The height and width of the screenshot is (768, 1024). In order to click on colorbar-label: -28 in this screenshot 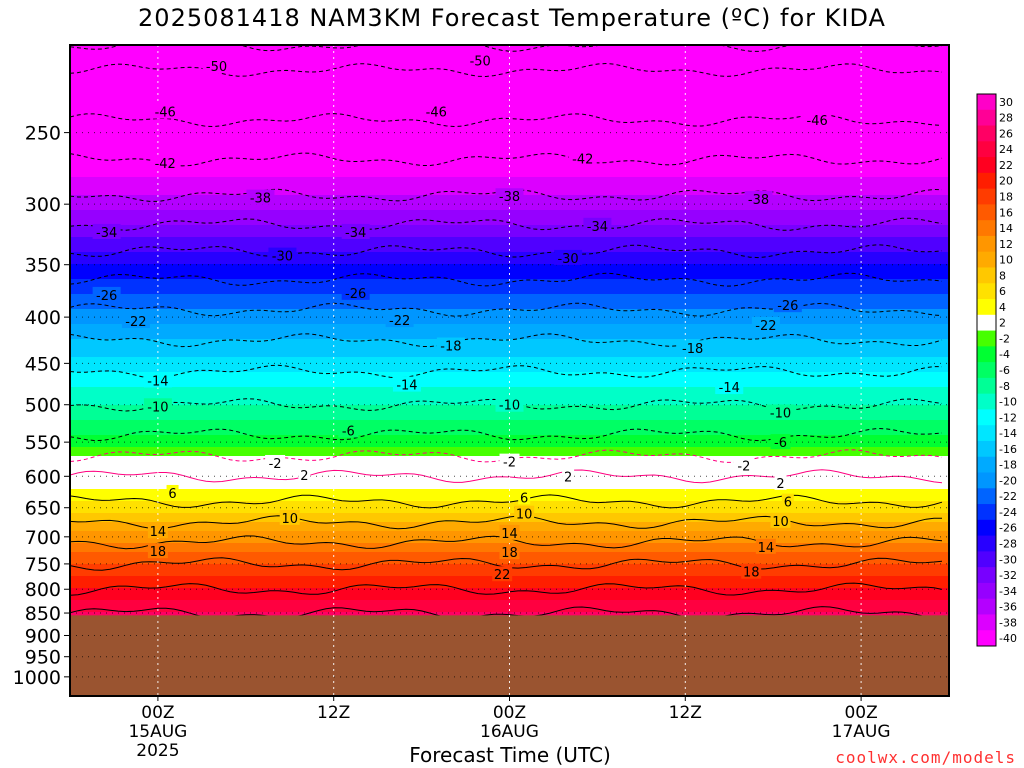, I will do `click(1008, 543)`.